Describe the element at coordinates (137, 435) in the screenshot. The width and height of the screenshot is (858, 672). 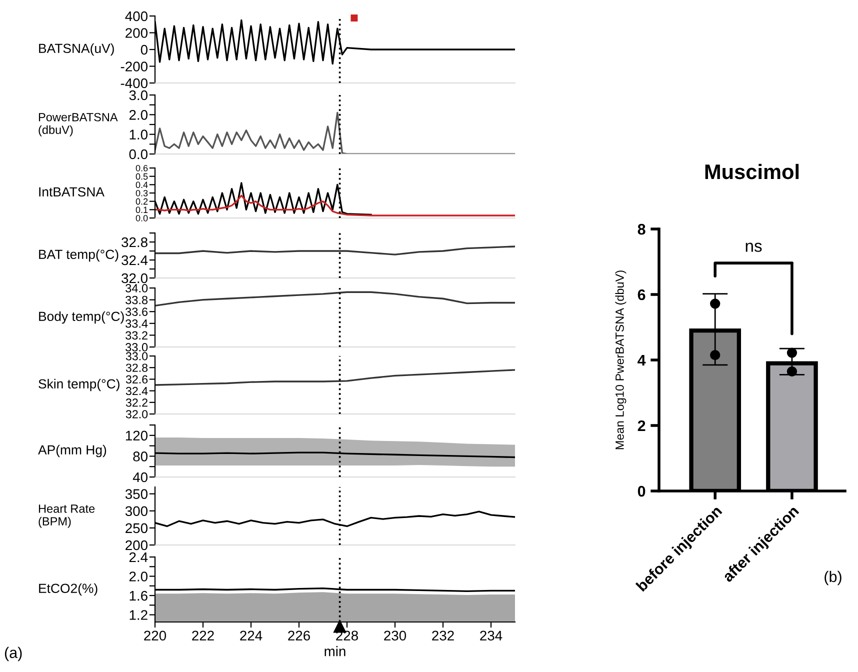
I see `y-tick-label: 120` at that location.